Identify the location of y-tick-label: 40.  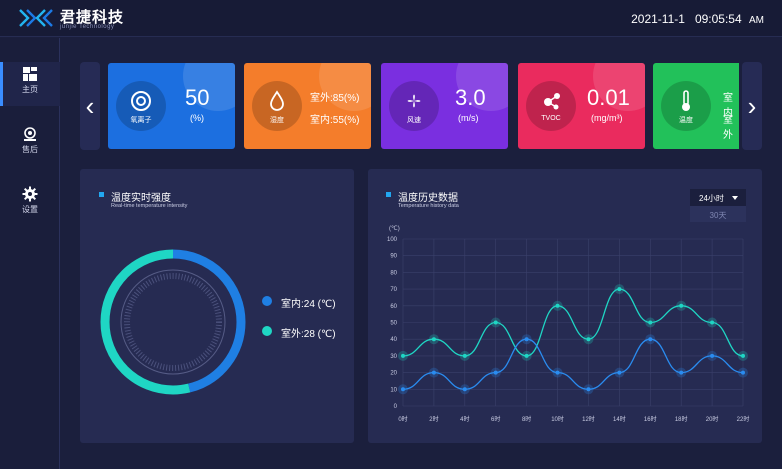
(393, 340).